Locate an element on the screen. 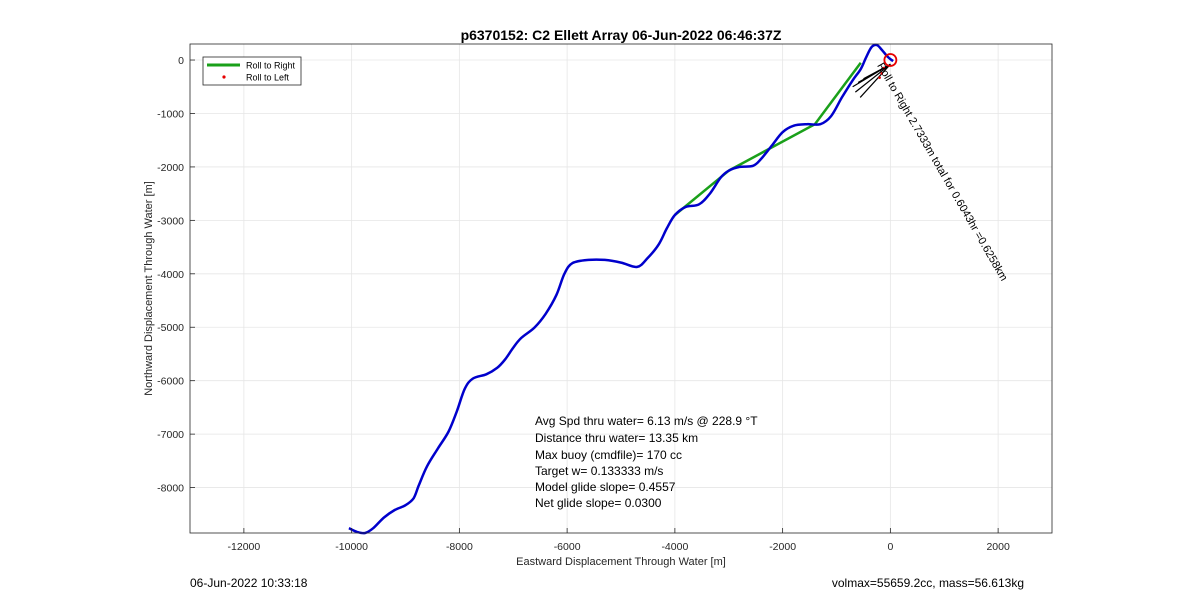 This screenshot has height=601, width=1200. stat-model-glide-slope: Model glide slope= 0.4557 is located at coordinates (605, 487).